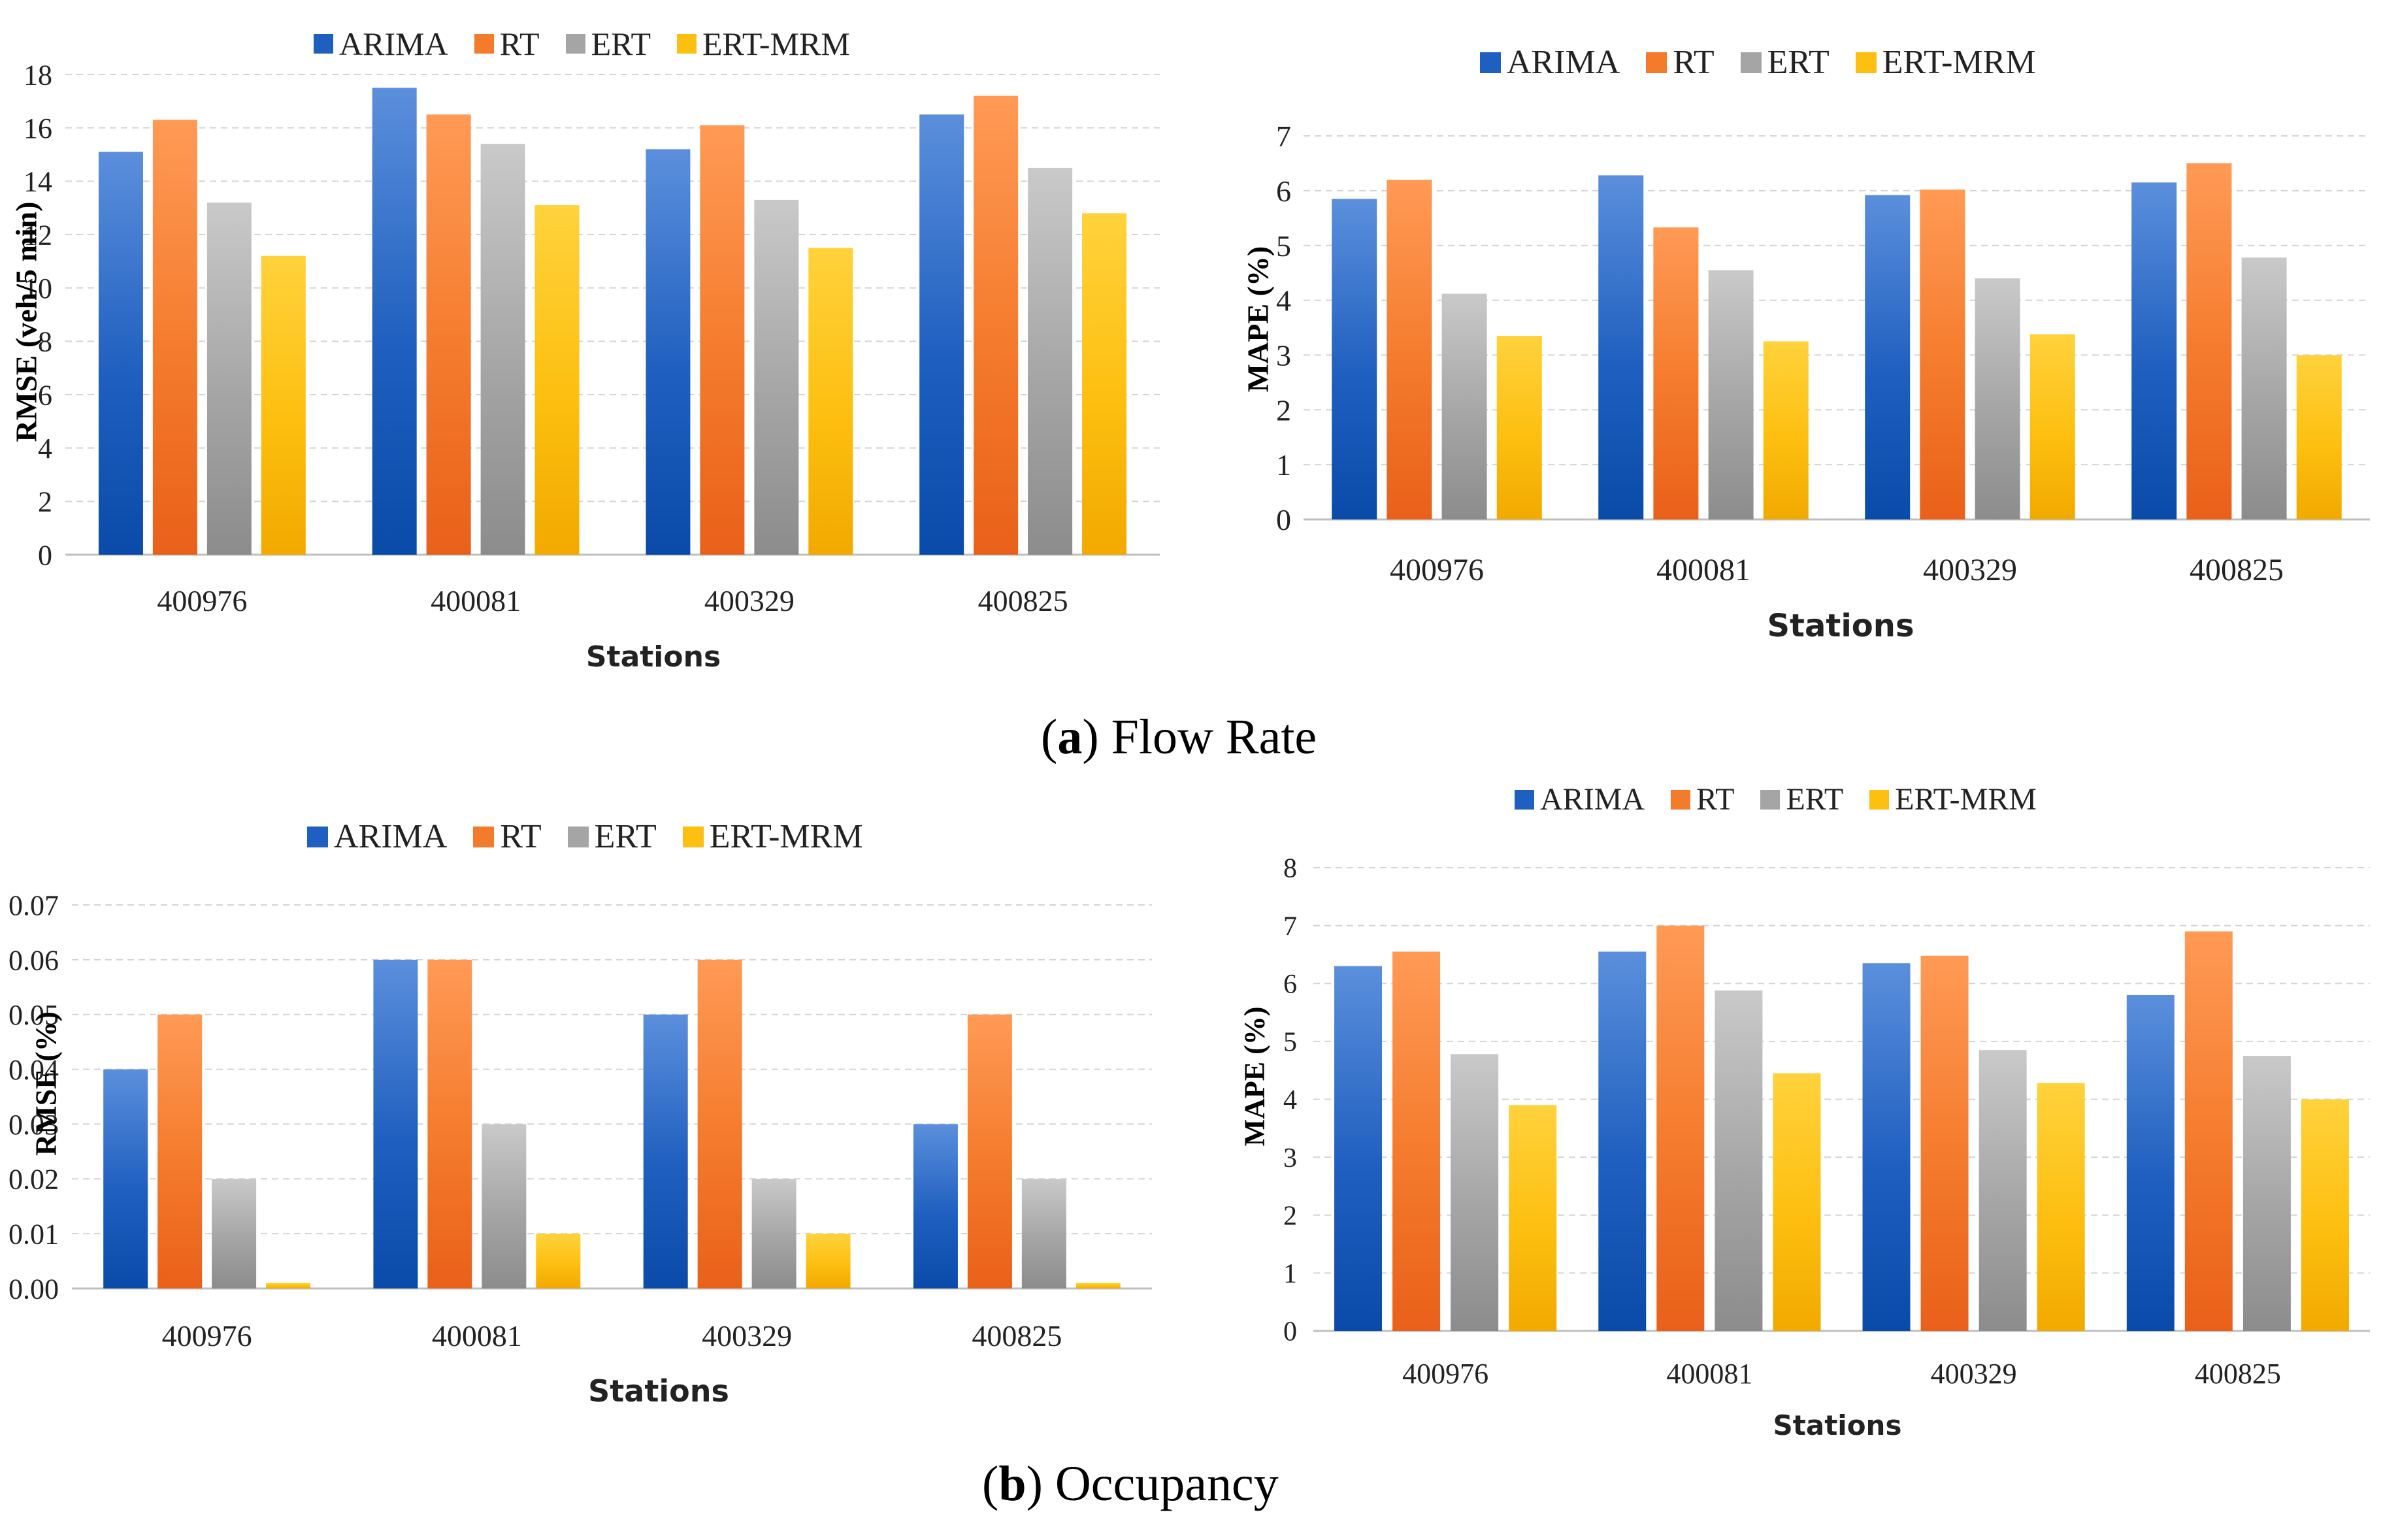 This screenshot has height=1540, width=2381. I want to click on caption-a-letter: a, so click(1070, 737).